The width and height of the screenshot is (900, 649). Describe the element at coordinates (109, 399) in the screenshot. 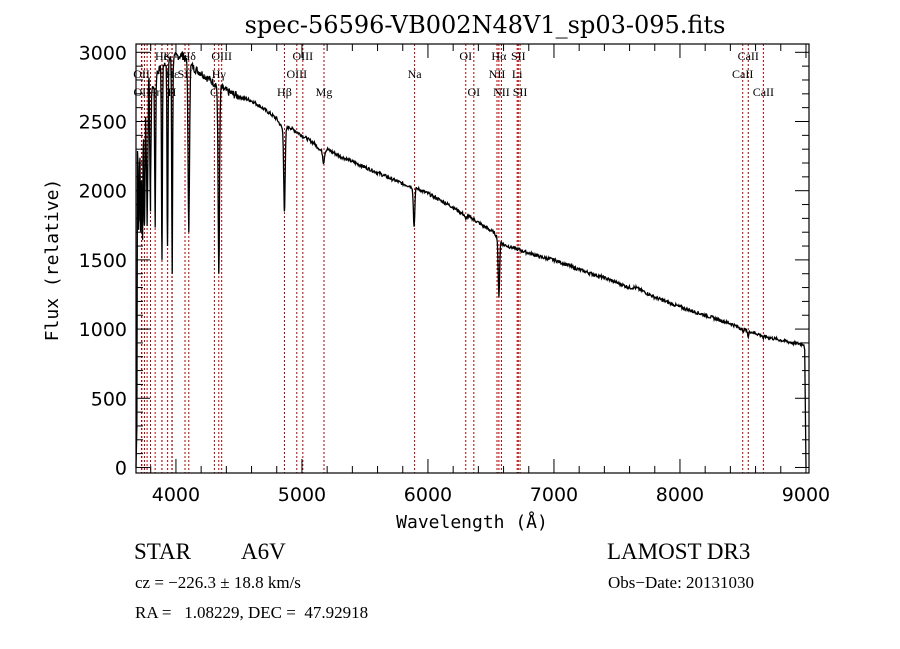

I see `y-tick-label: 500` at that location.